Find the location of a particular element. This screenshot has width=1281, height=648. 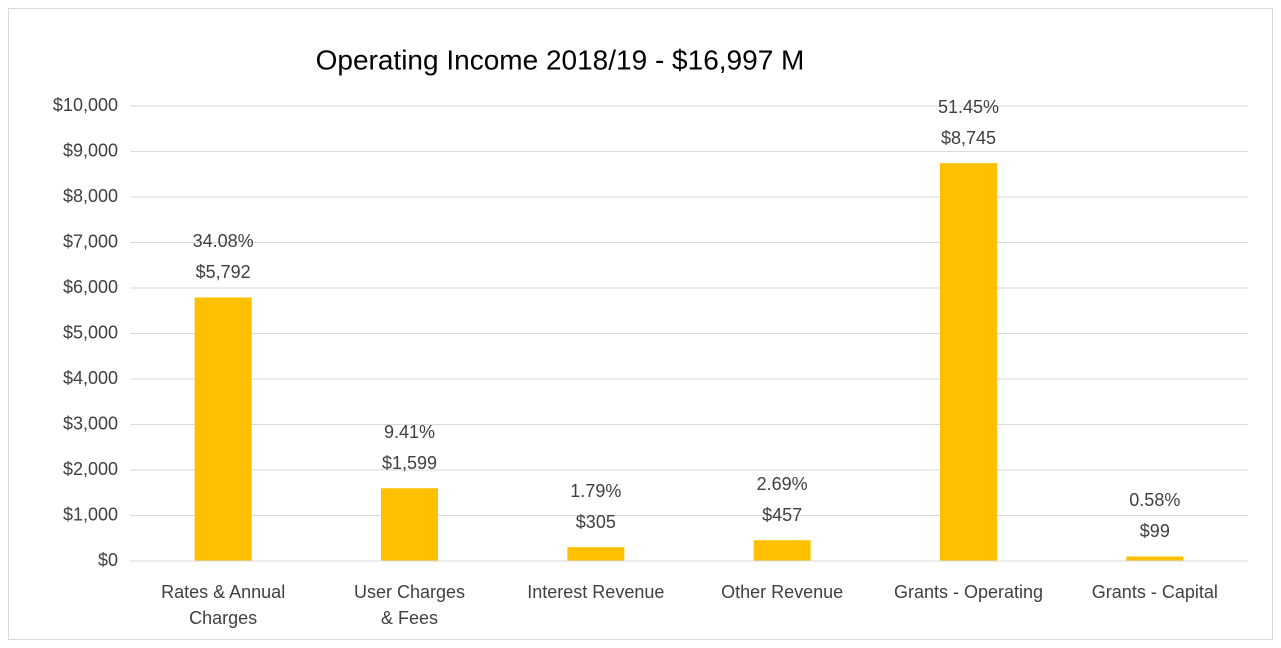

x-tick-label: User Charges & Fees is located at coordinates (409, 605).